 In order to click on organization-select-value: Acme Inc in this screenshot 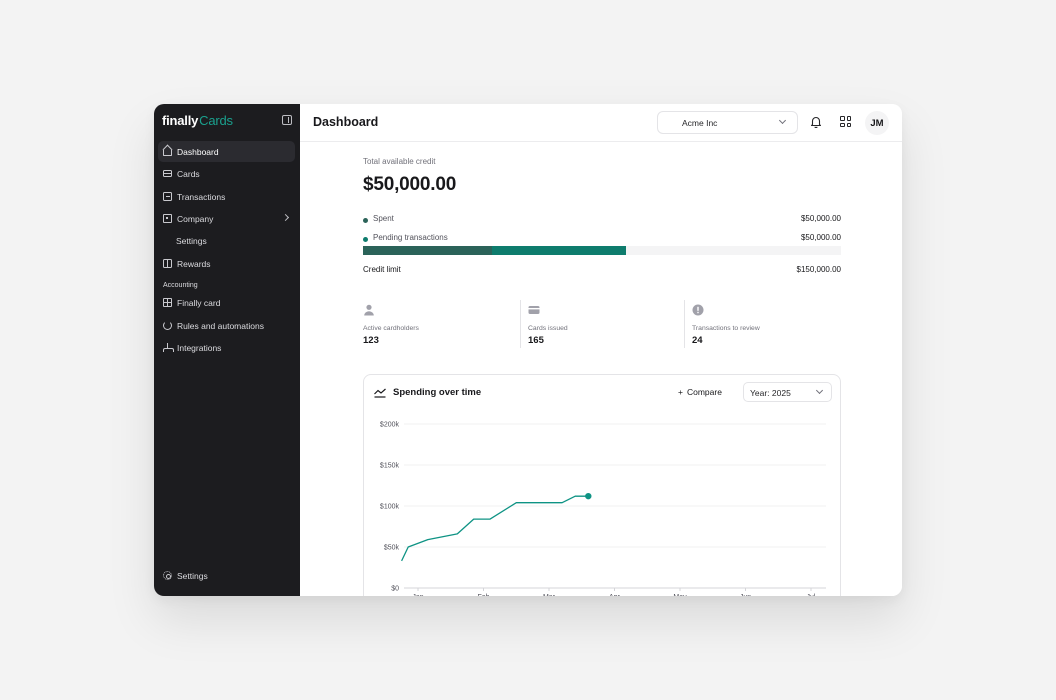, I will do `click(700, 123)`.